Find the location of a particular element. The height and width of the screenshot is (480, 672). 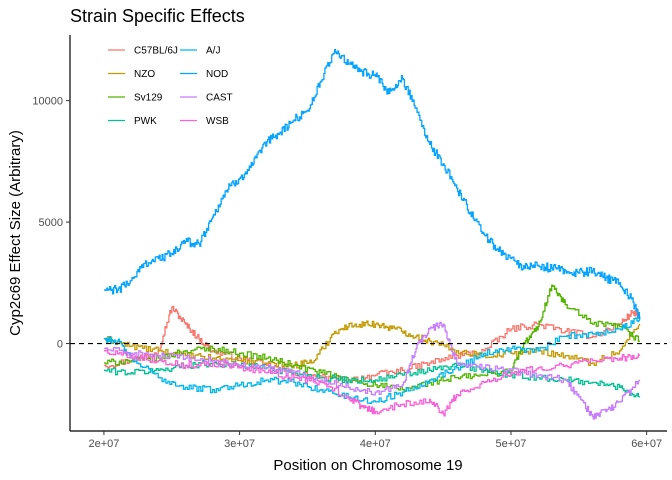

x-tick-label: 3e+07 is located at coordinates (239, 444).